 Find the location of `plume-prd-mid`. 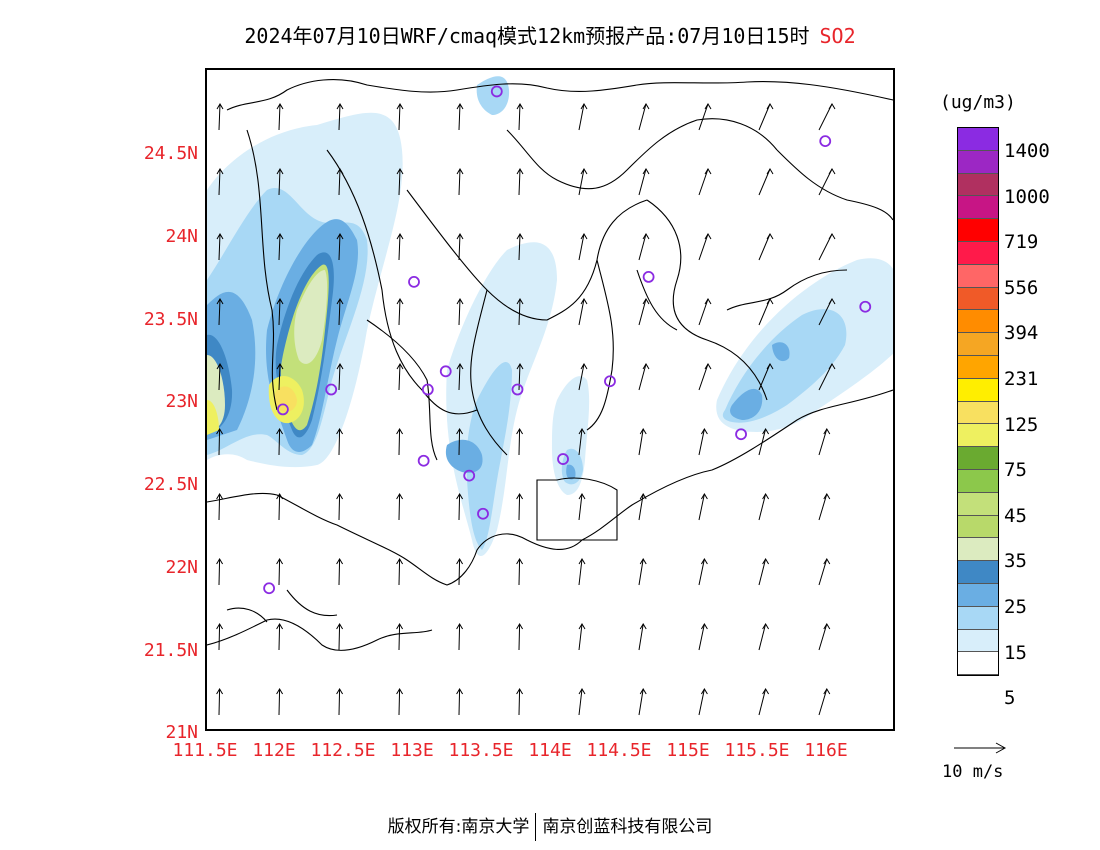

plume-prd-mid is located at coordinates (489, 455).